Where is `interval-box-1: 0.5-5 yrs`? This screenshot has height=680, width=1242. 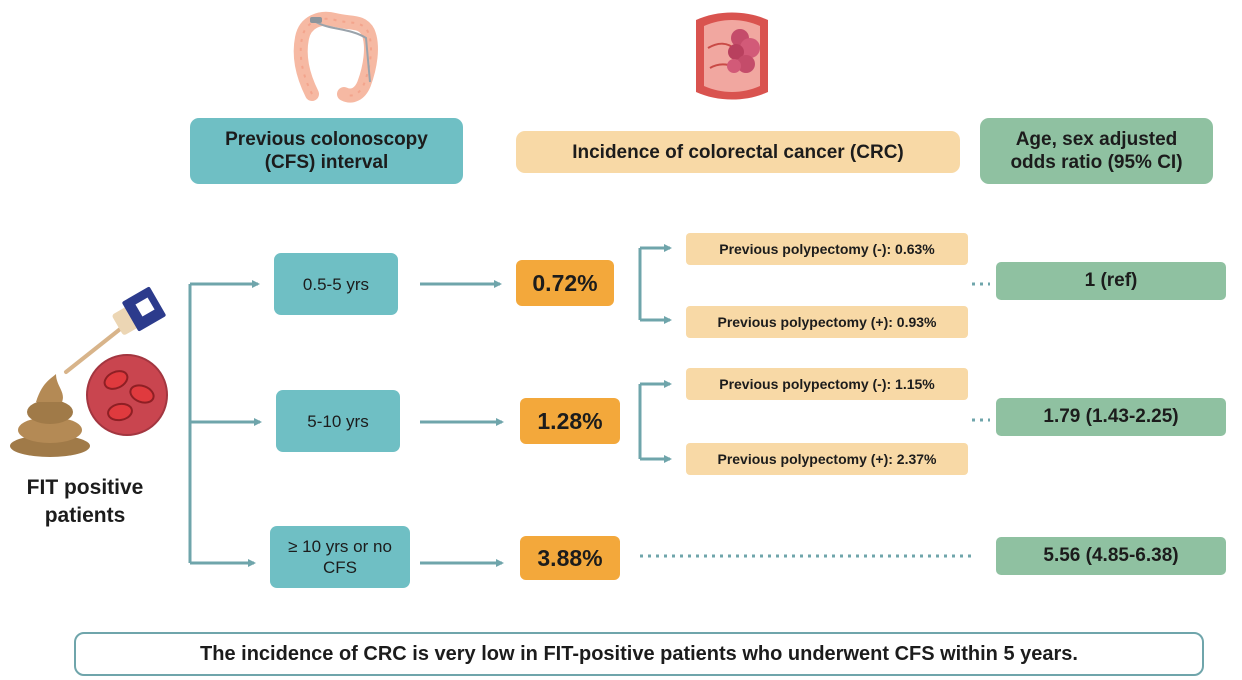 interval-box-1: 0.5-5 yrs is located at coordinates (336, 284).